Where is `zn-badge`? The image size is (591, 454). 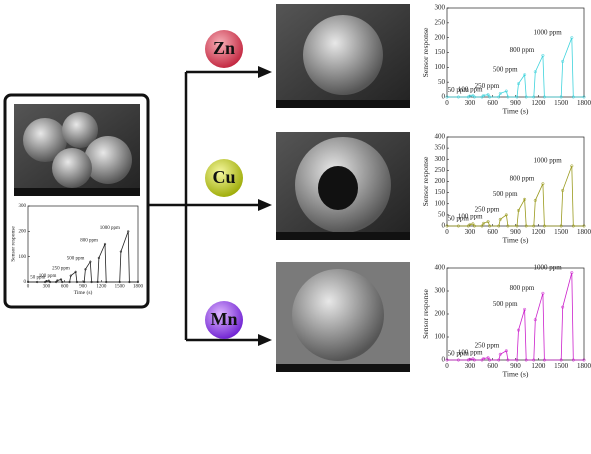 zn-badge is located at coordinates (224, 49).